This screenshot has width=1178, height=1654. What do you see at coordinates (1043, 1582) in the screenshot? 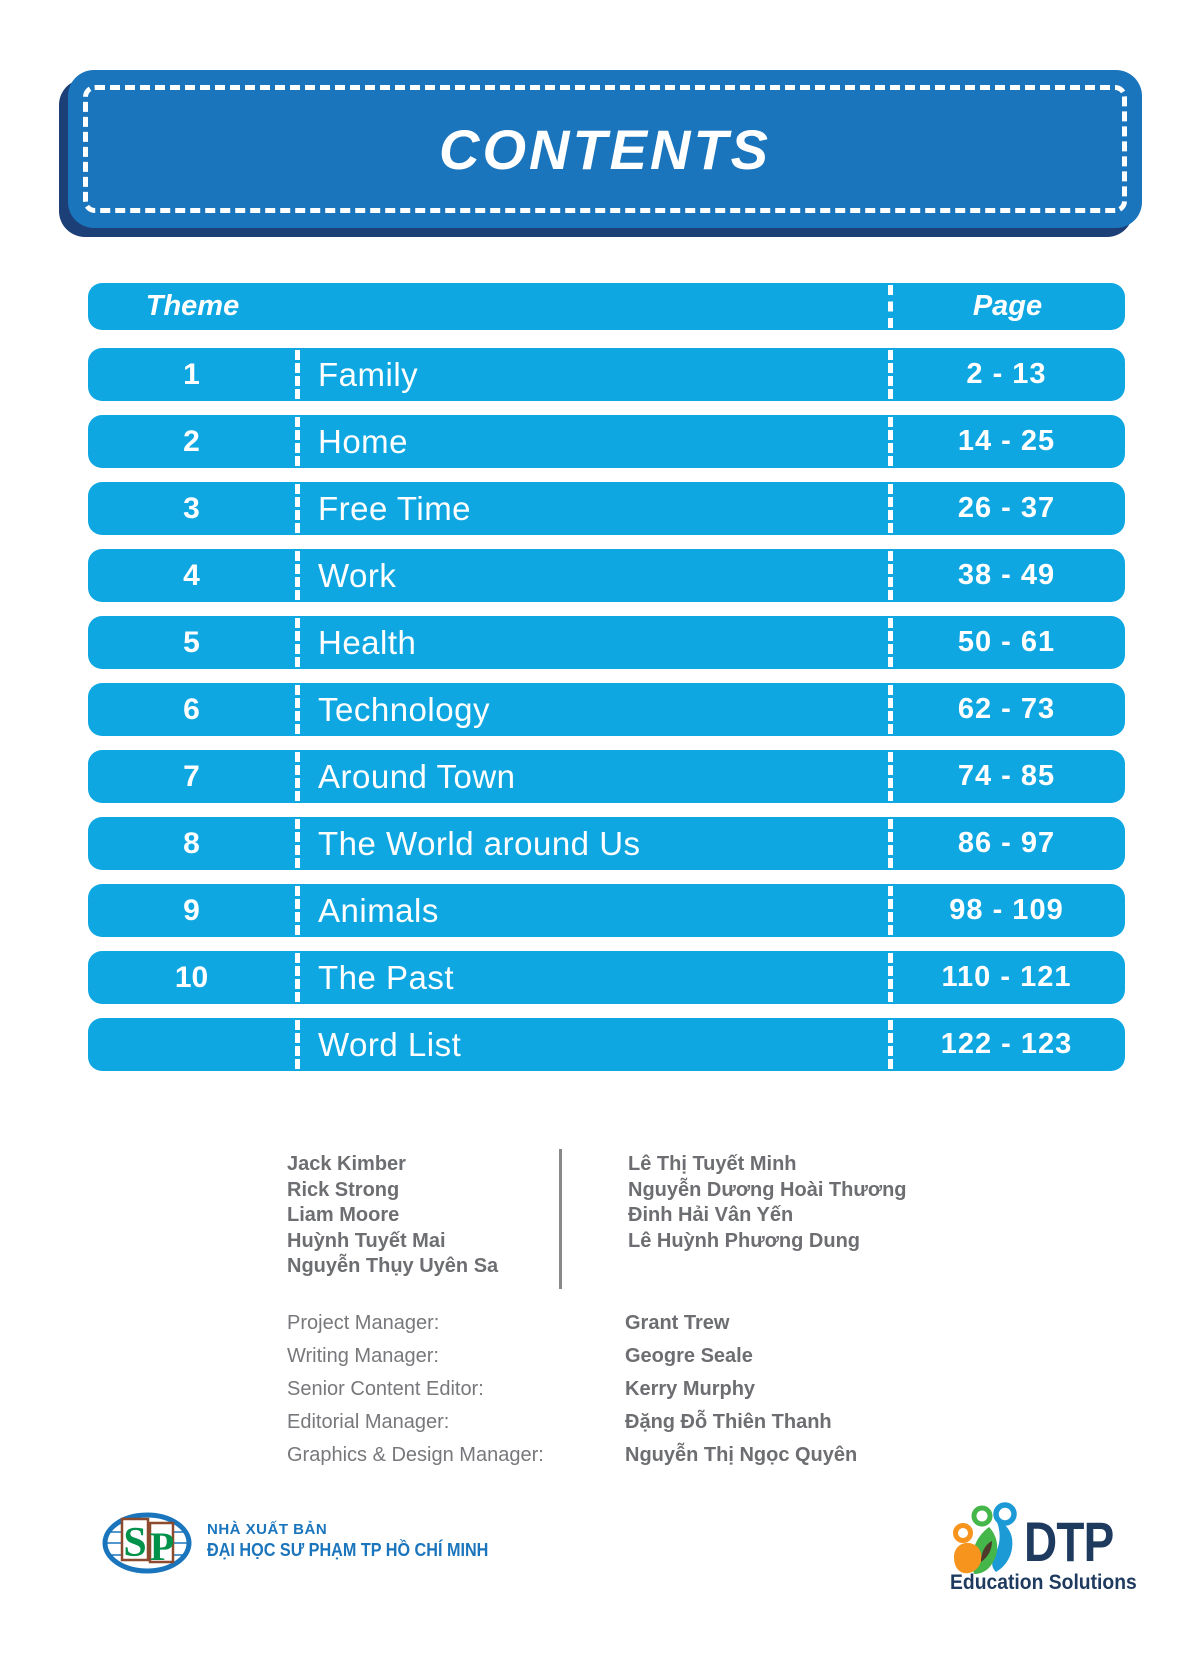
I see `dtp-subtitle: Education Solutions` at bounding box center [1043, 1582].